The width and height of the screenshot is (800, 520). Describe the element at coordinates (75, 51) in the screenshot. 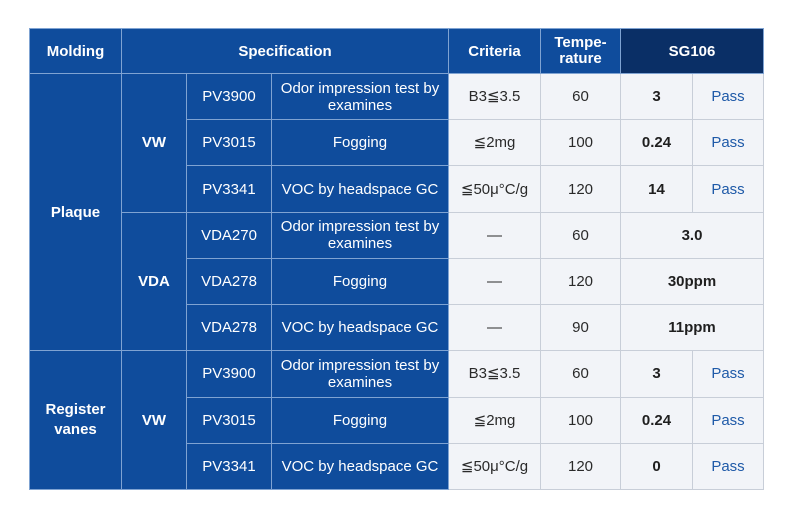

I see `header-molding: Molding` at that location.